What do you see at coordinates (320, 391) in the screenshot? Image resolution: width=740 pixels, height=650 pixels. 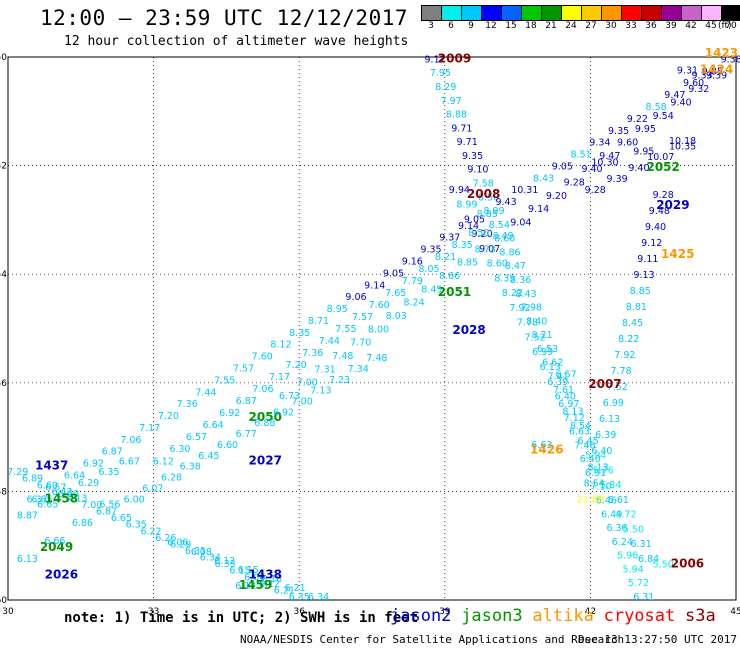 I see `wave-height-value: 7.13` at bounding box center [320, 391].